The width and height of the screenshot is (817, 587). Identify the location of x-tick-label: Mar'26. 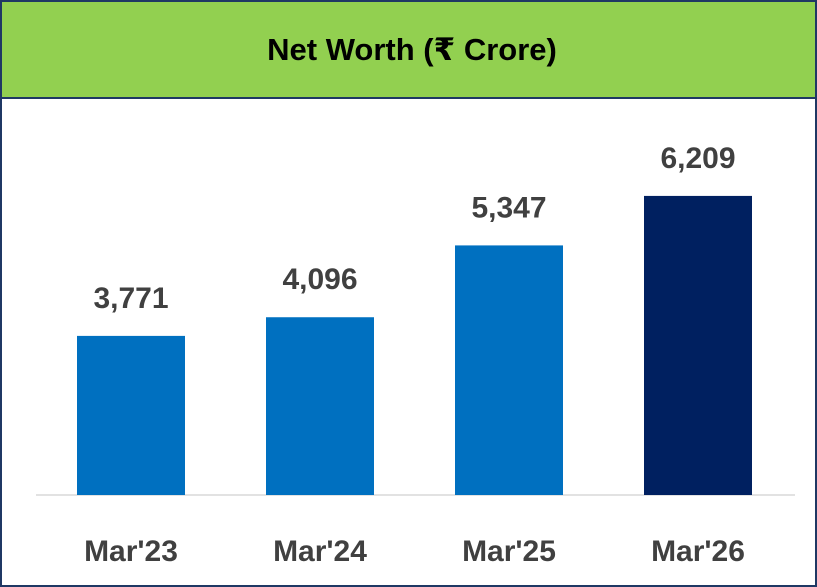
(698, 551).